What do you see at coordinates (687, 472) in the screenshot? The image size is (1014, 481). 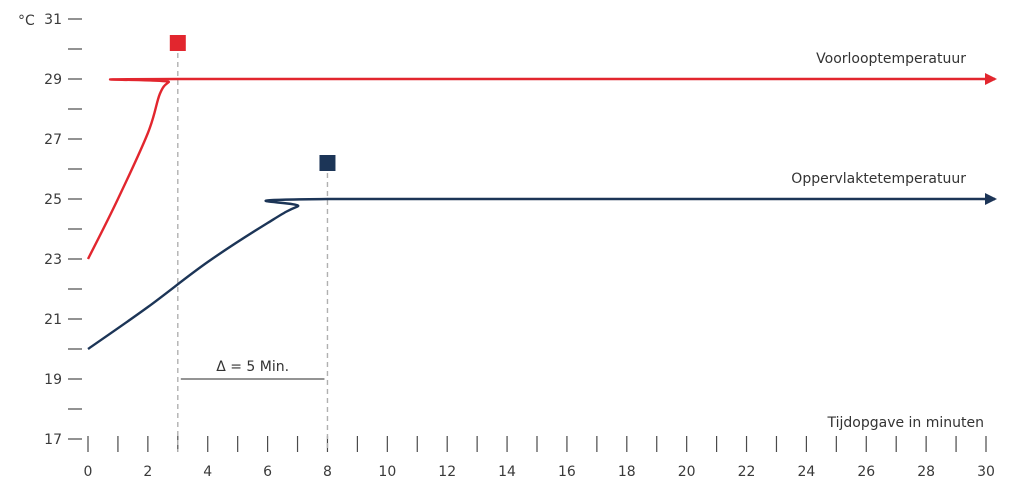 I see `x-tick-label: 20` at bounding box center [687, 472].